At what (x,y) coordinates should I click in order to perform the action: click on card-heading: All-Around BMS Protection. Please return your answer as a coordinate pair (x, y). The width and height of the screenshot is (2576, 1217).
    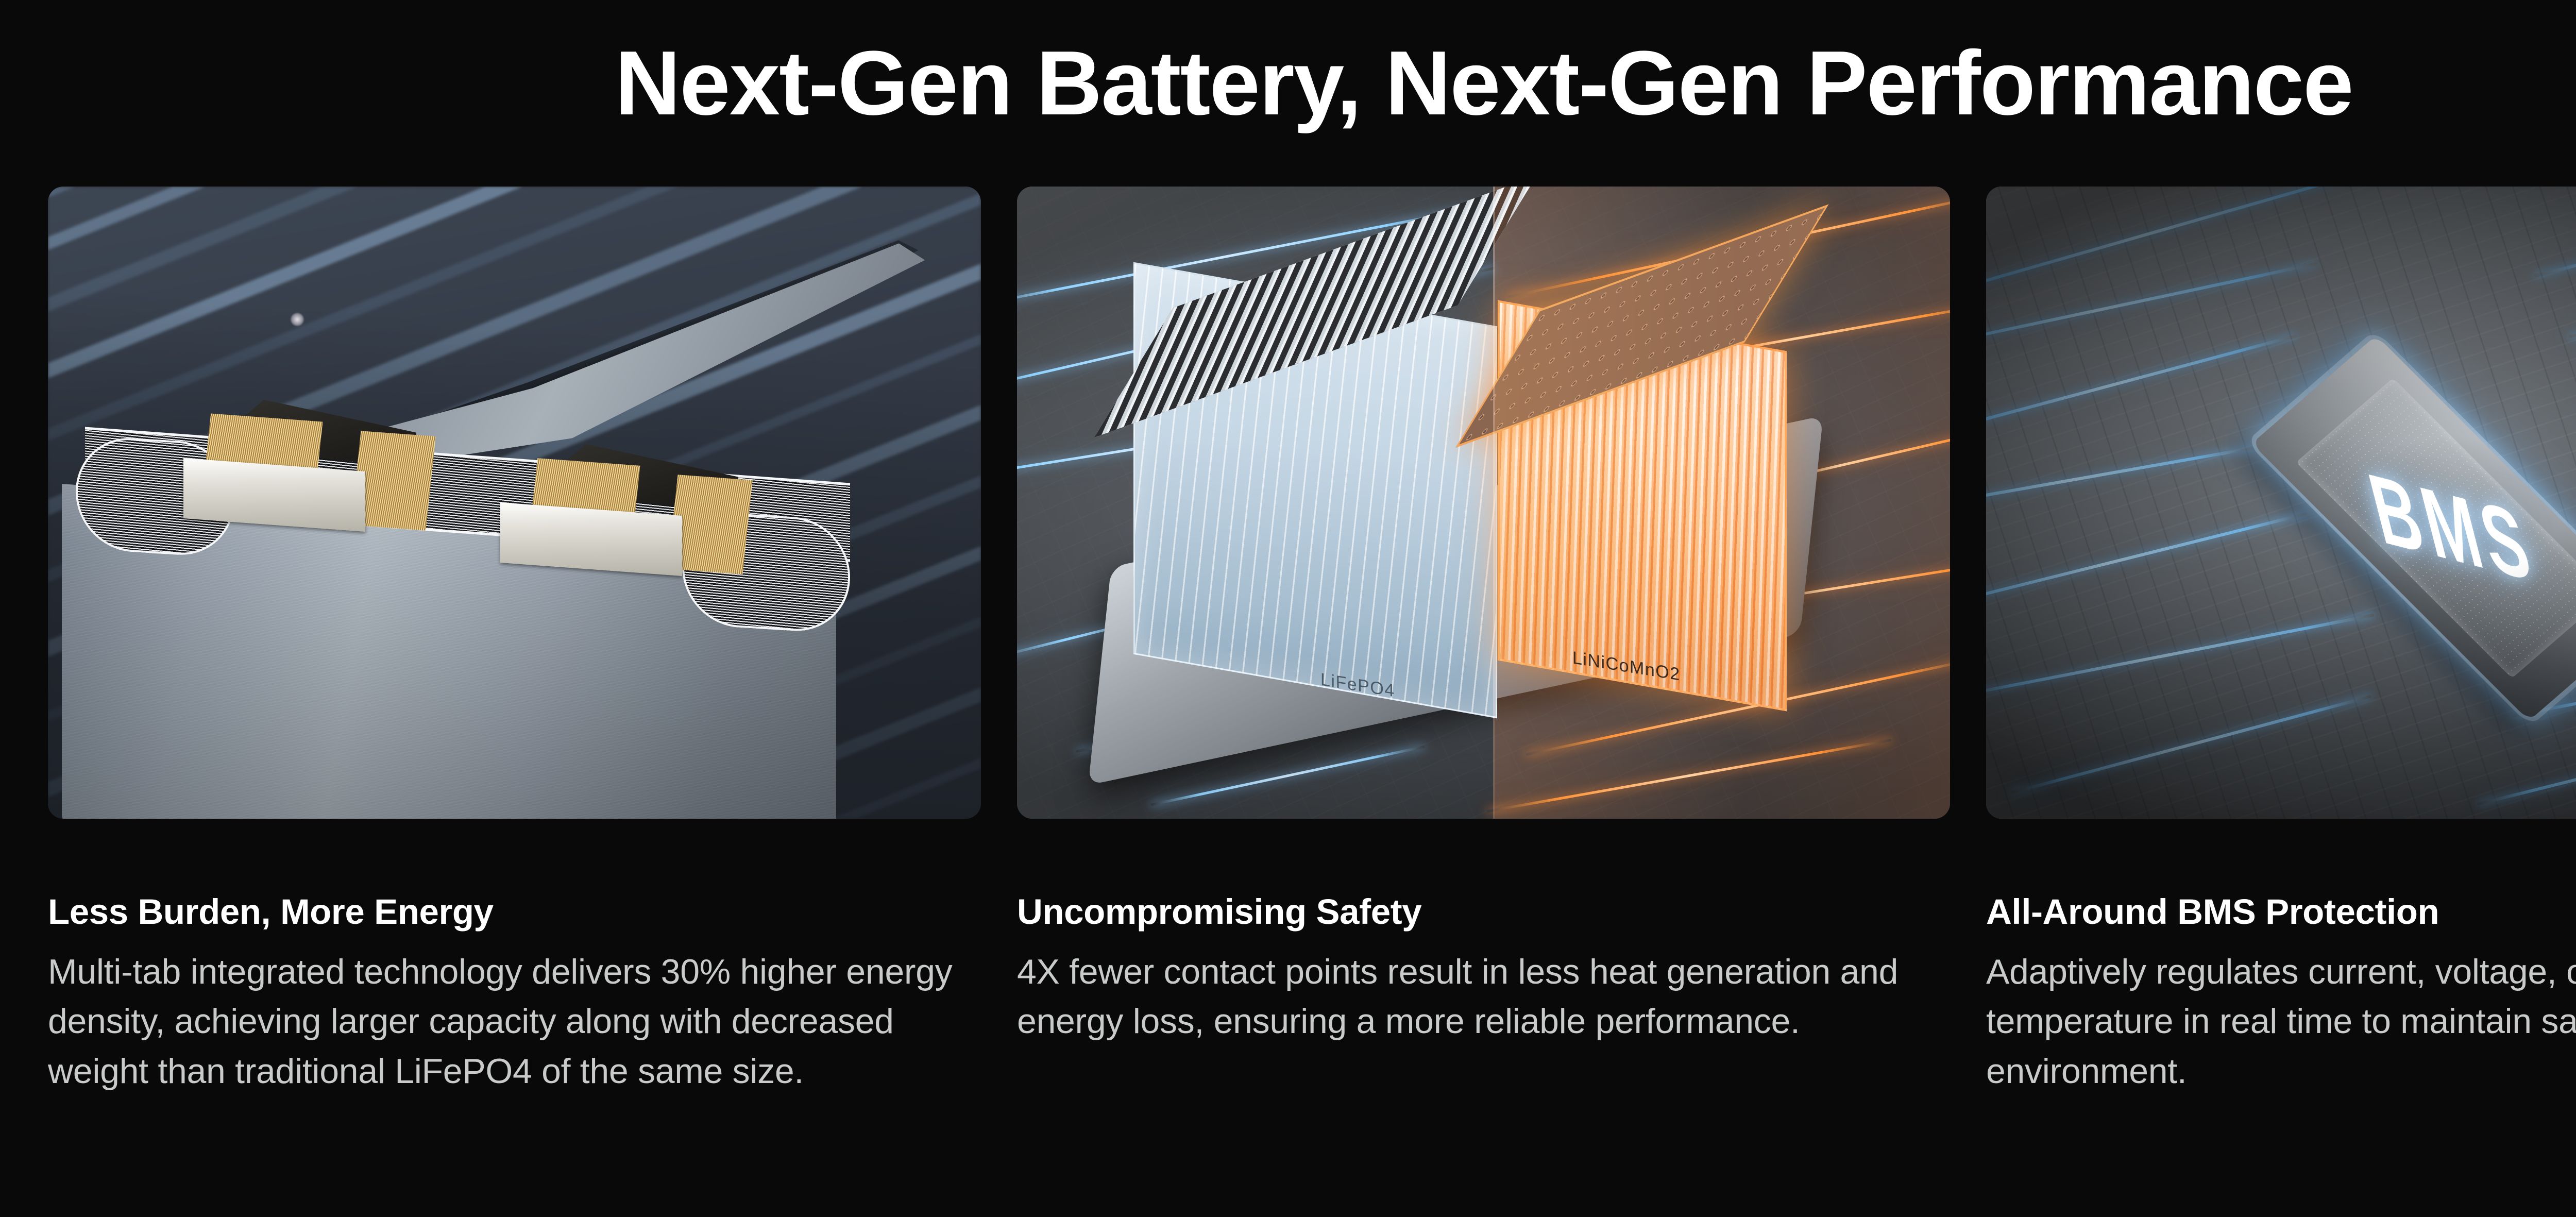
    Looking at the image, I should click on (2212, 912).